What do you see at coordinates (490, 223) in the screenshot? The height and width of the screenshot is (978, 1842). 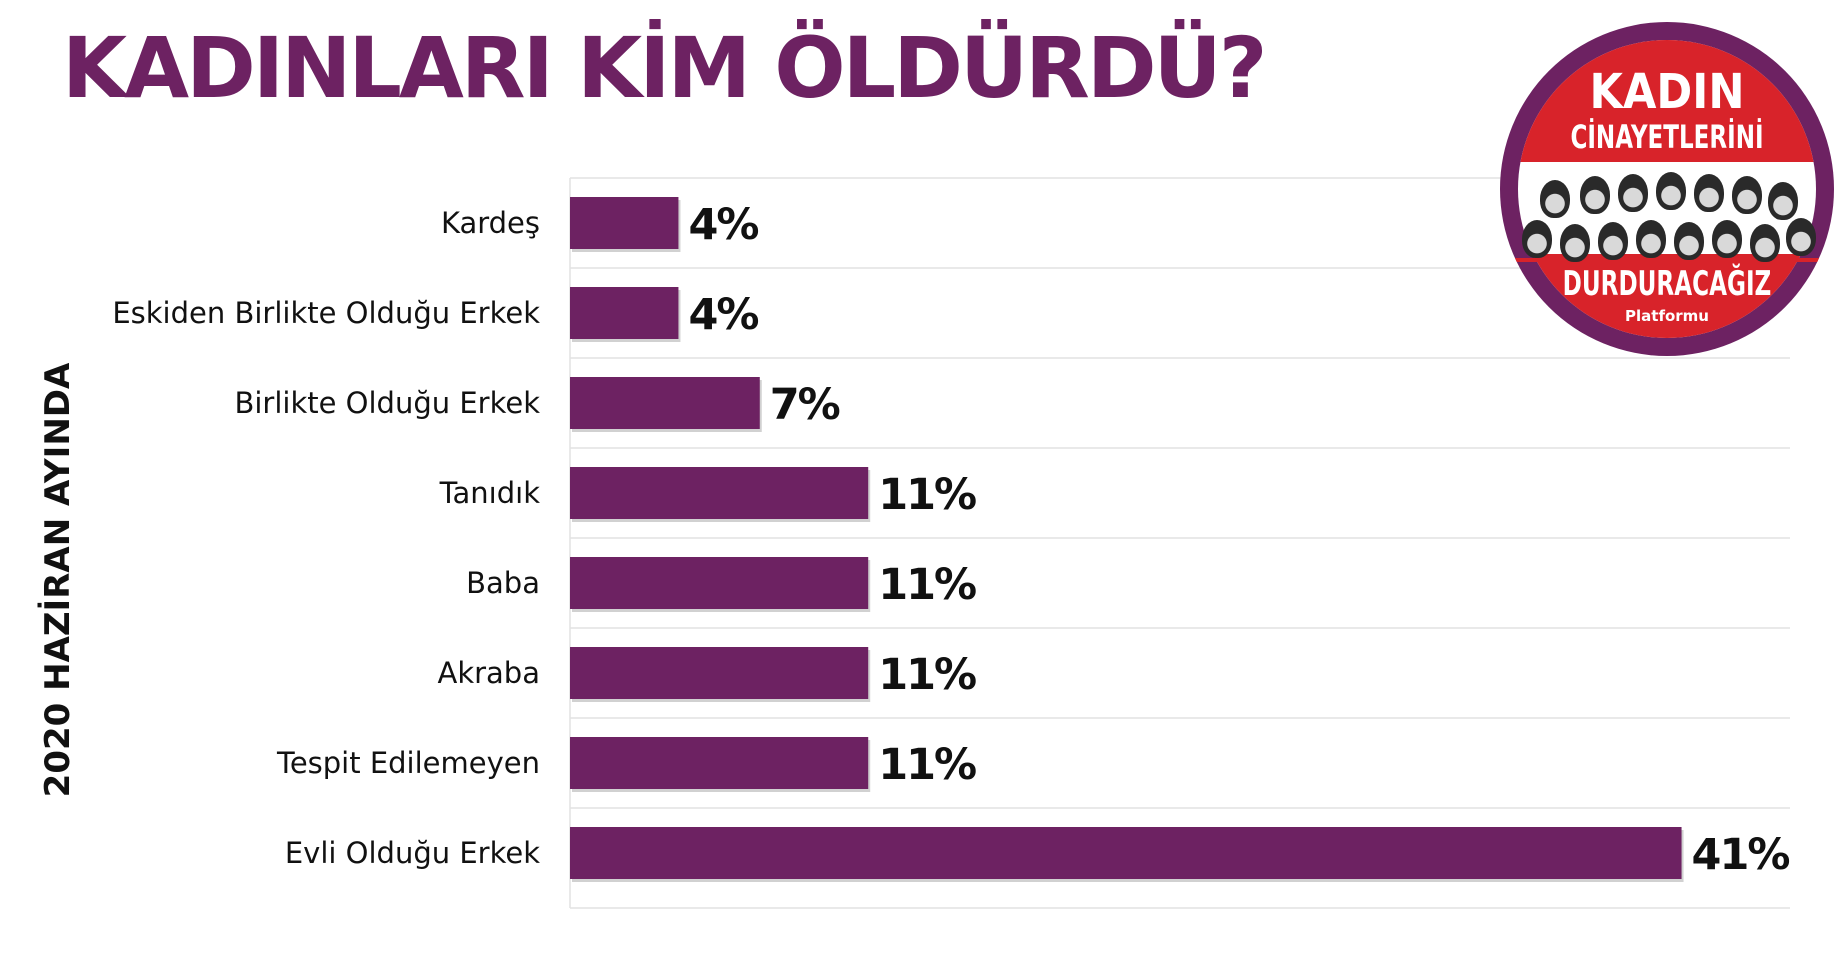 I see `category-label: Kardeş` at bounding box center [490, 223].